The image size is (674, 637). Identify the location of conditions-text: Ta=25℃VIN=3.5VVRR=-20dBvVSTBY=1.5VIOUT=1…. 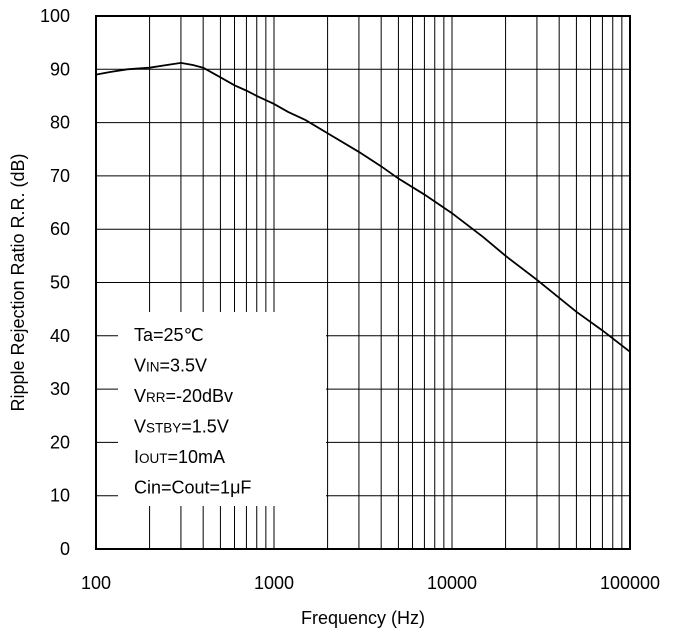
(192, 411).